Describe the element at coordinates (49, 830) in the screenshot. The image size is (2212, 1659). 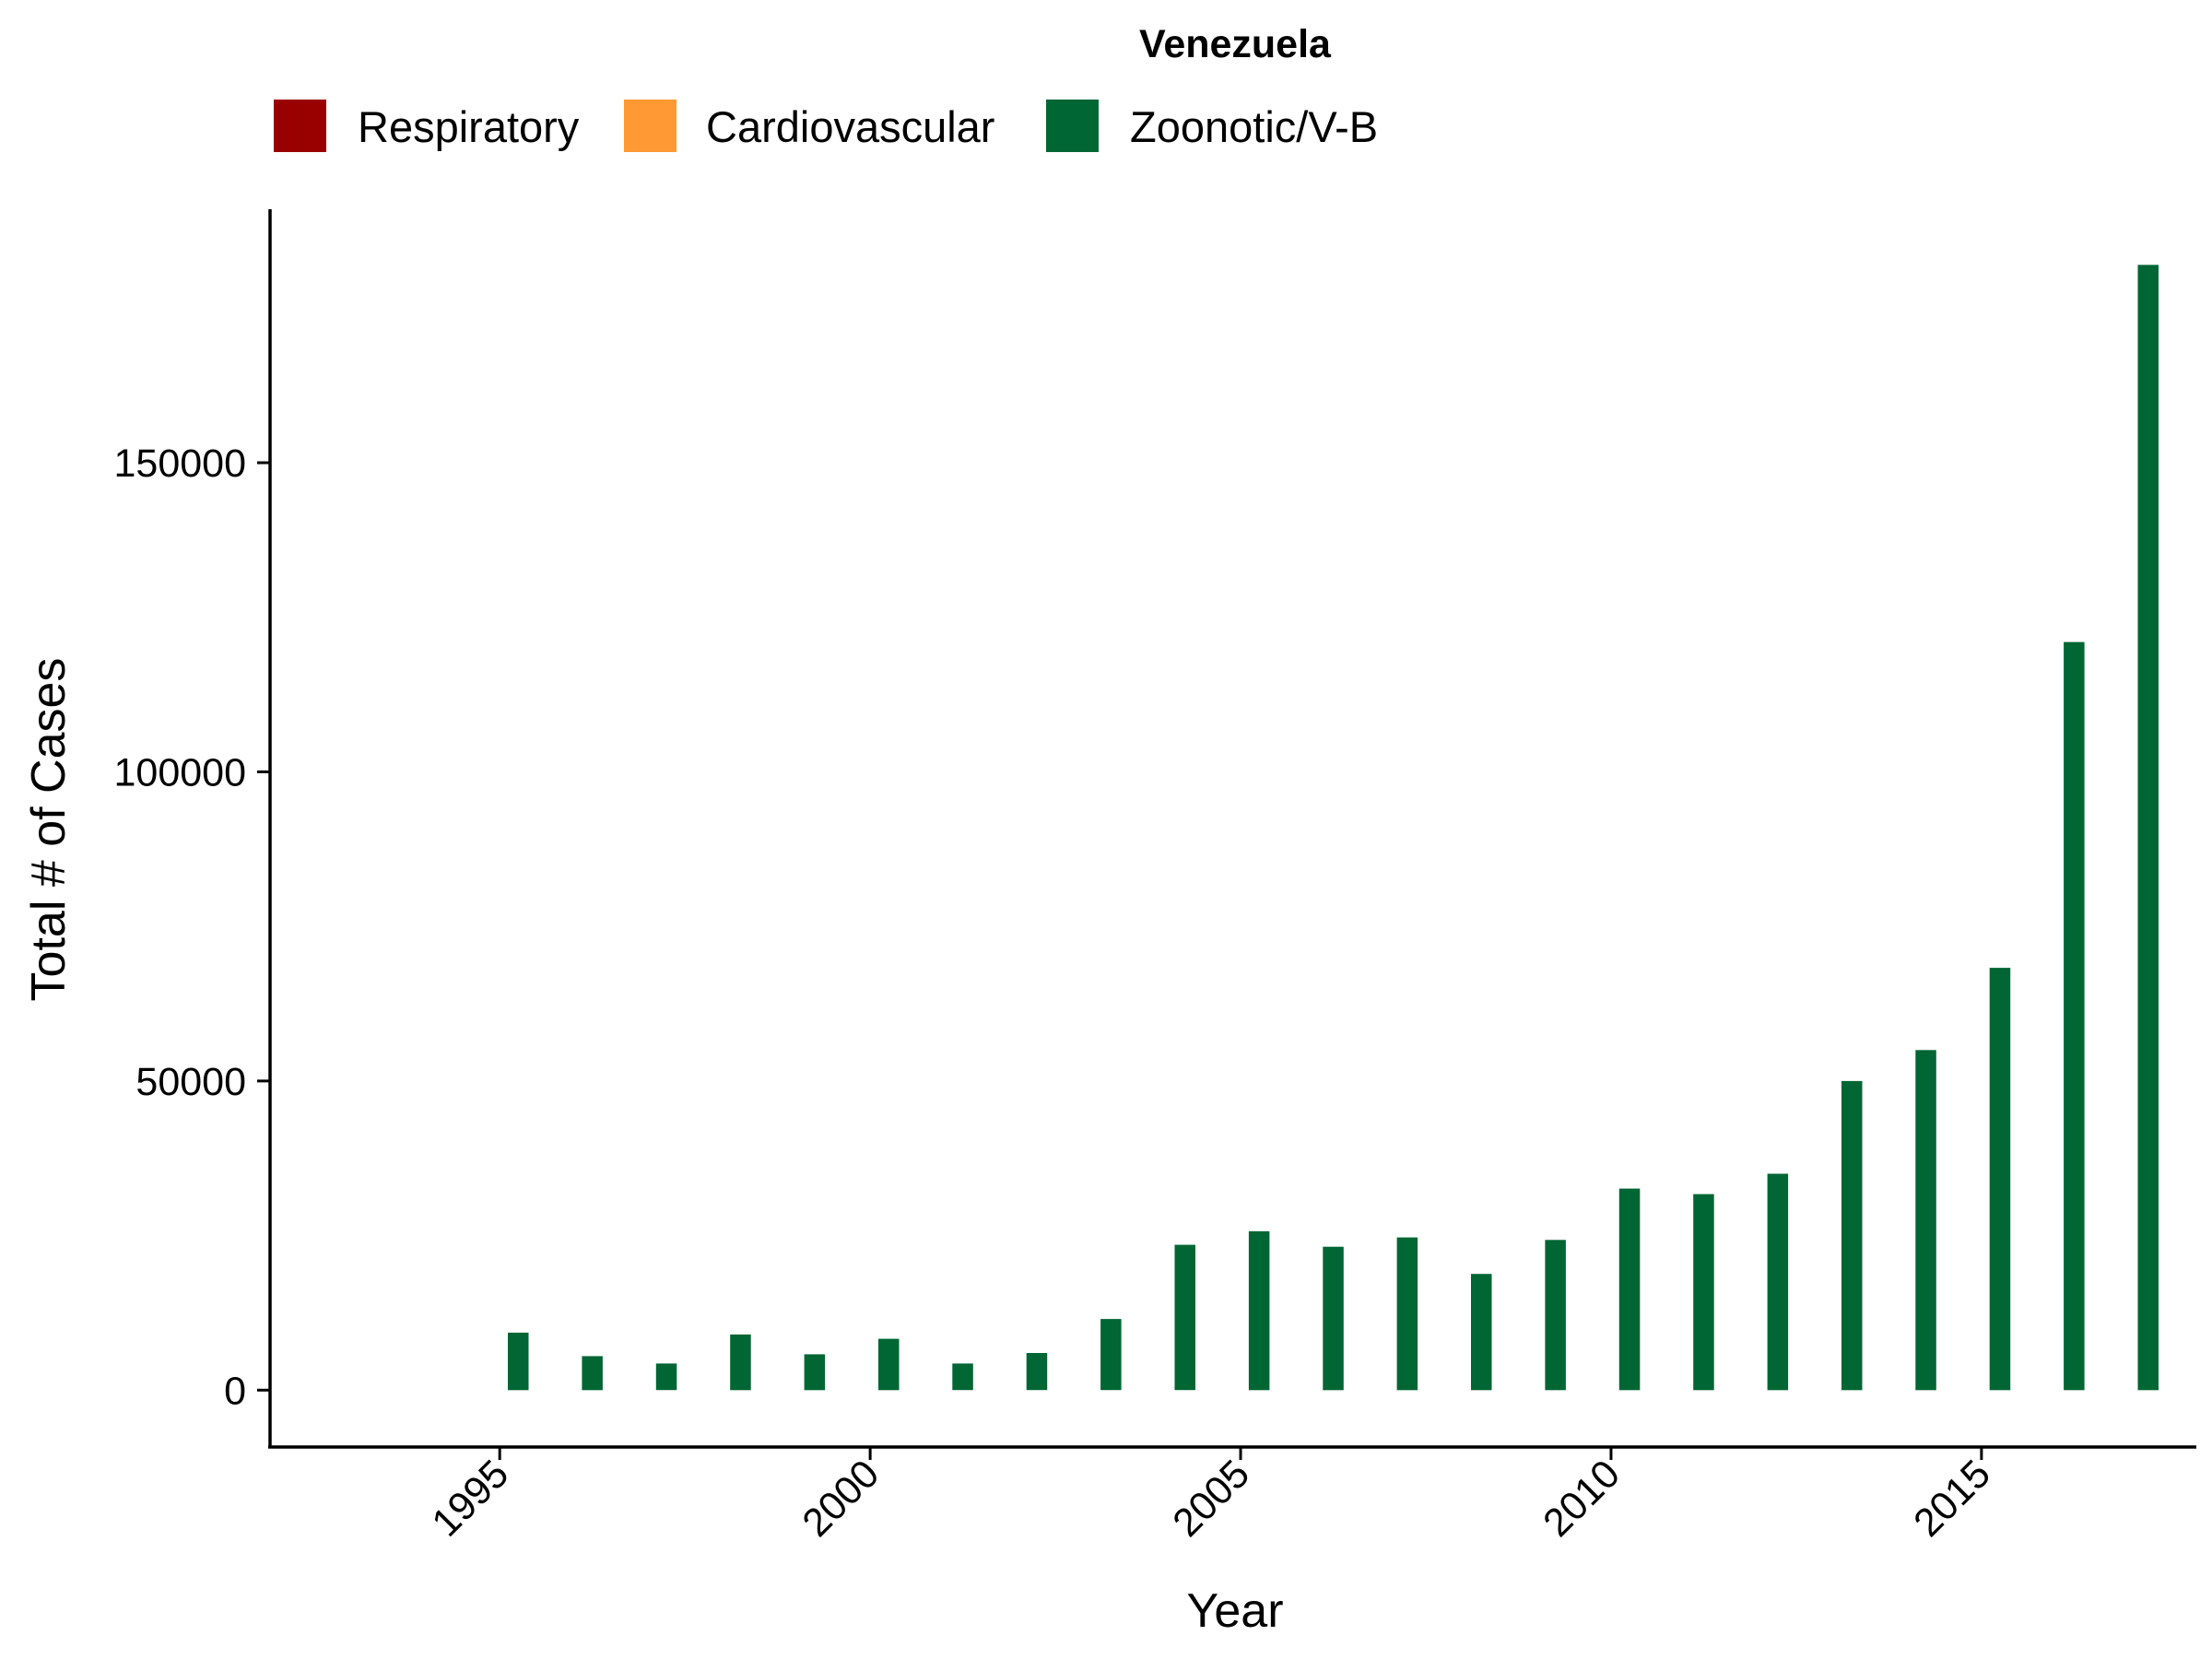
I see `y-axis-title: Total # of Cases` at that location.